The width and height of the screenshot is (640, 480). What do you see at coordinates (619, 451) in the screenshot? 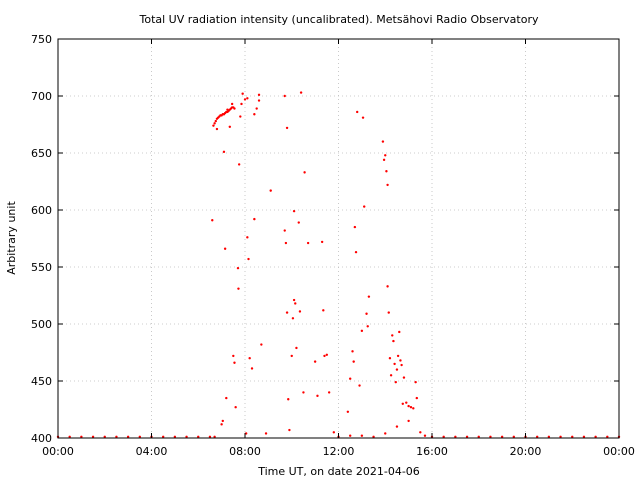
I see `x-tick-label: 00:00` at bounding box center [619, 451].